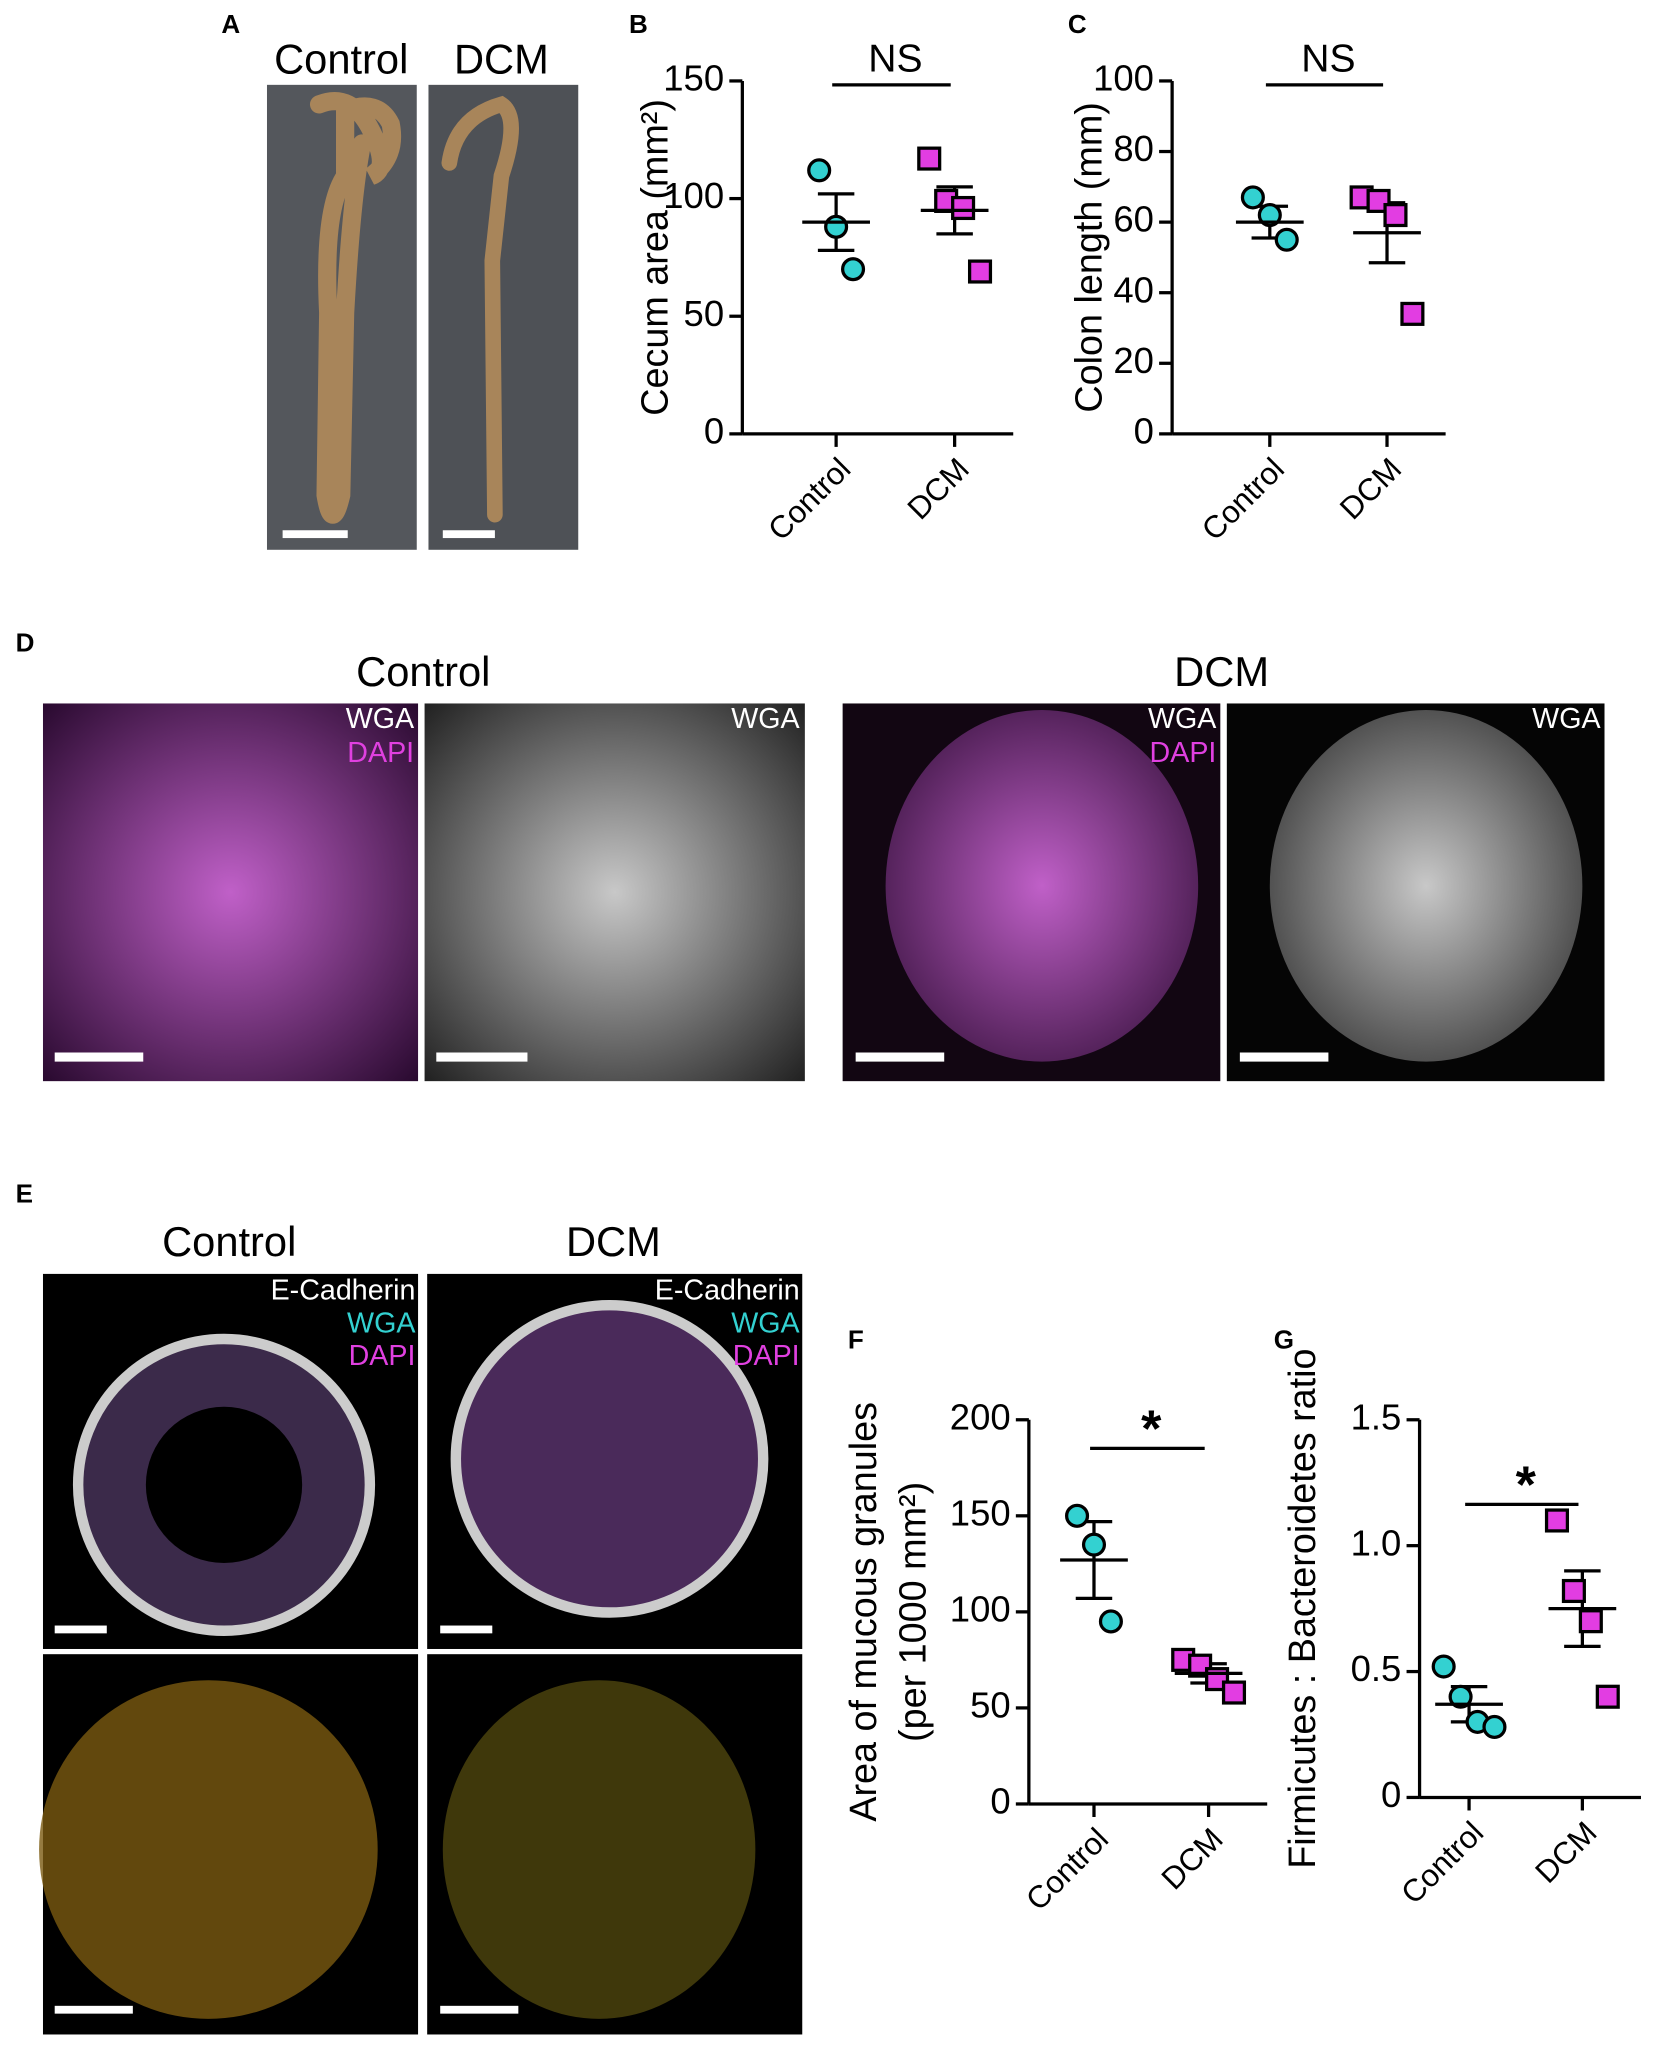 The width and height of the screenshot is (1654, 2049). Describe the element at coordinates (727, 1291) in the screenshot. I see `image-label: E-Cadherin` at that location.